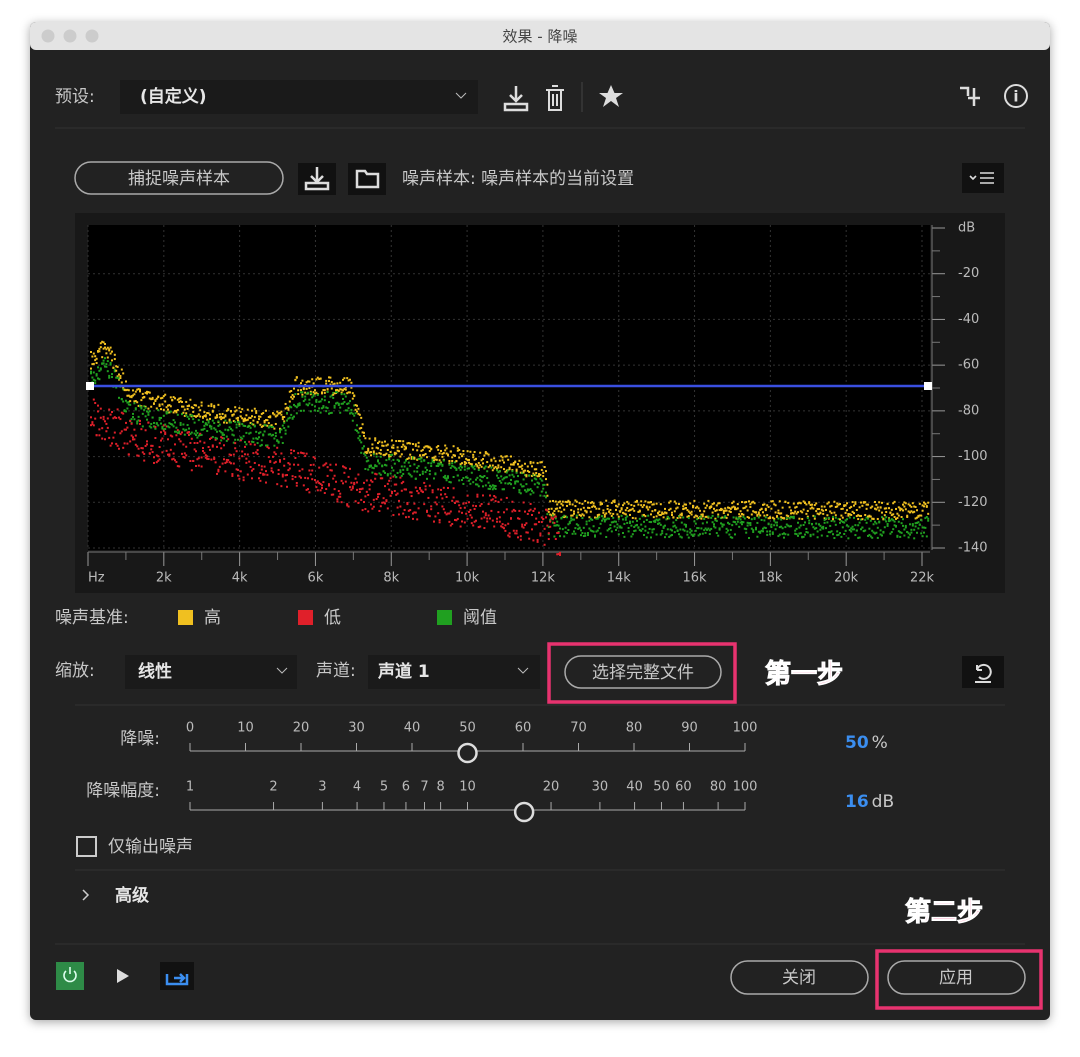 This screenshot has height=1057, width=1080. What do you see at coordinates (132, 895) in the screenshot?
I see `advanced-label: 高级` at bounding box center [132, 895].